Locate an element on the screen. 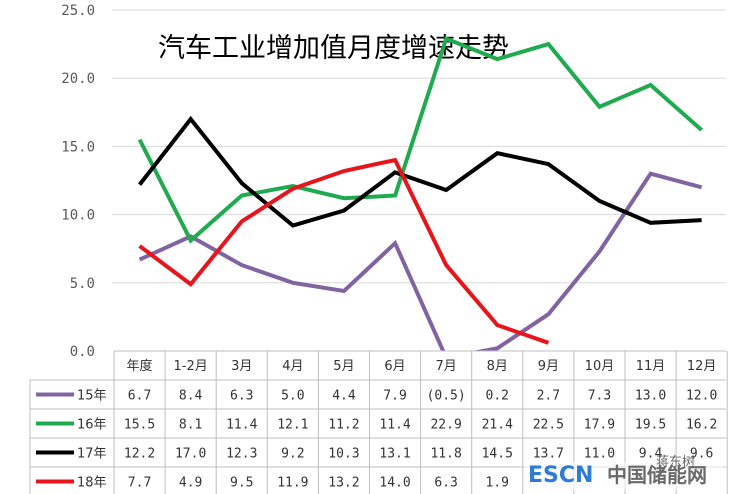 The height and width of the screenshot is (494, 736). table-cell-value: 9.4 is located at coordinates (651, 454).